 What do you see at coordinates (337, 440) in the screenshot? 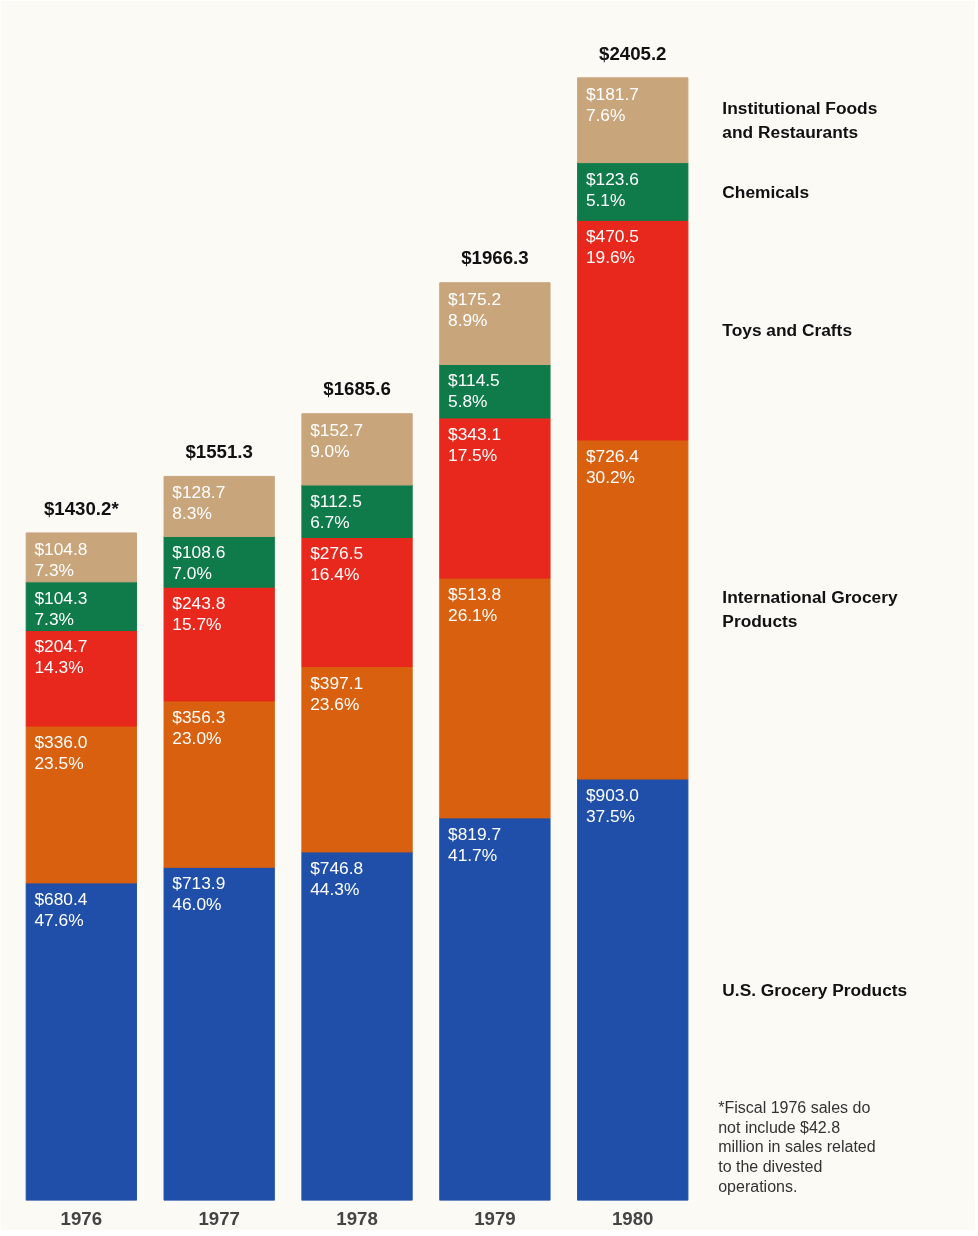
I see `data-label: $152.7 9.0%` at bounding box center [337, 440].